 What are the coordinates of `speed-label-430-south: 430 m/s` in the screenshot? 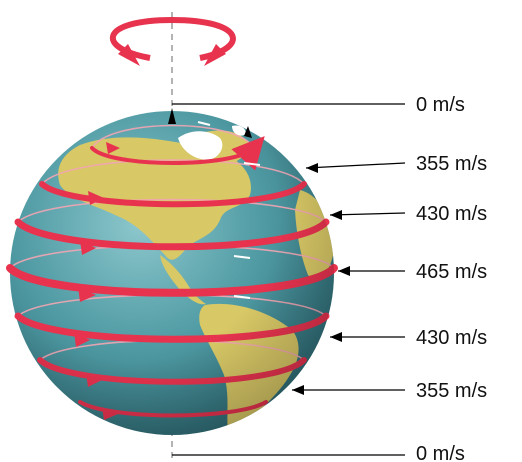 It's located at (451, 338).